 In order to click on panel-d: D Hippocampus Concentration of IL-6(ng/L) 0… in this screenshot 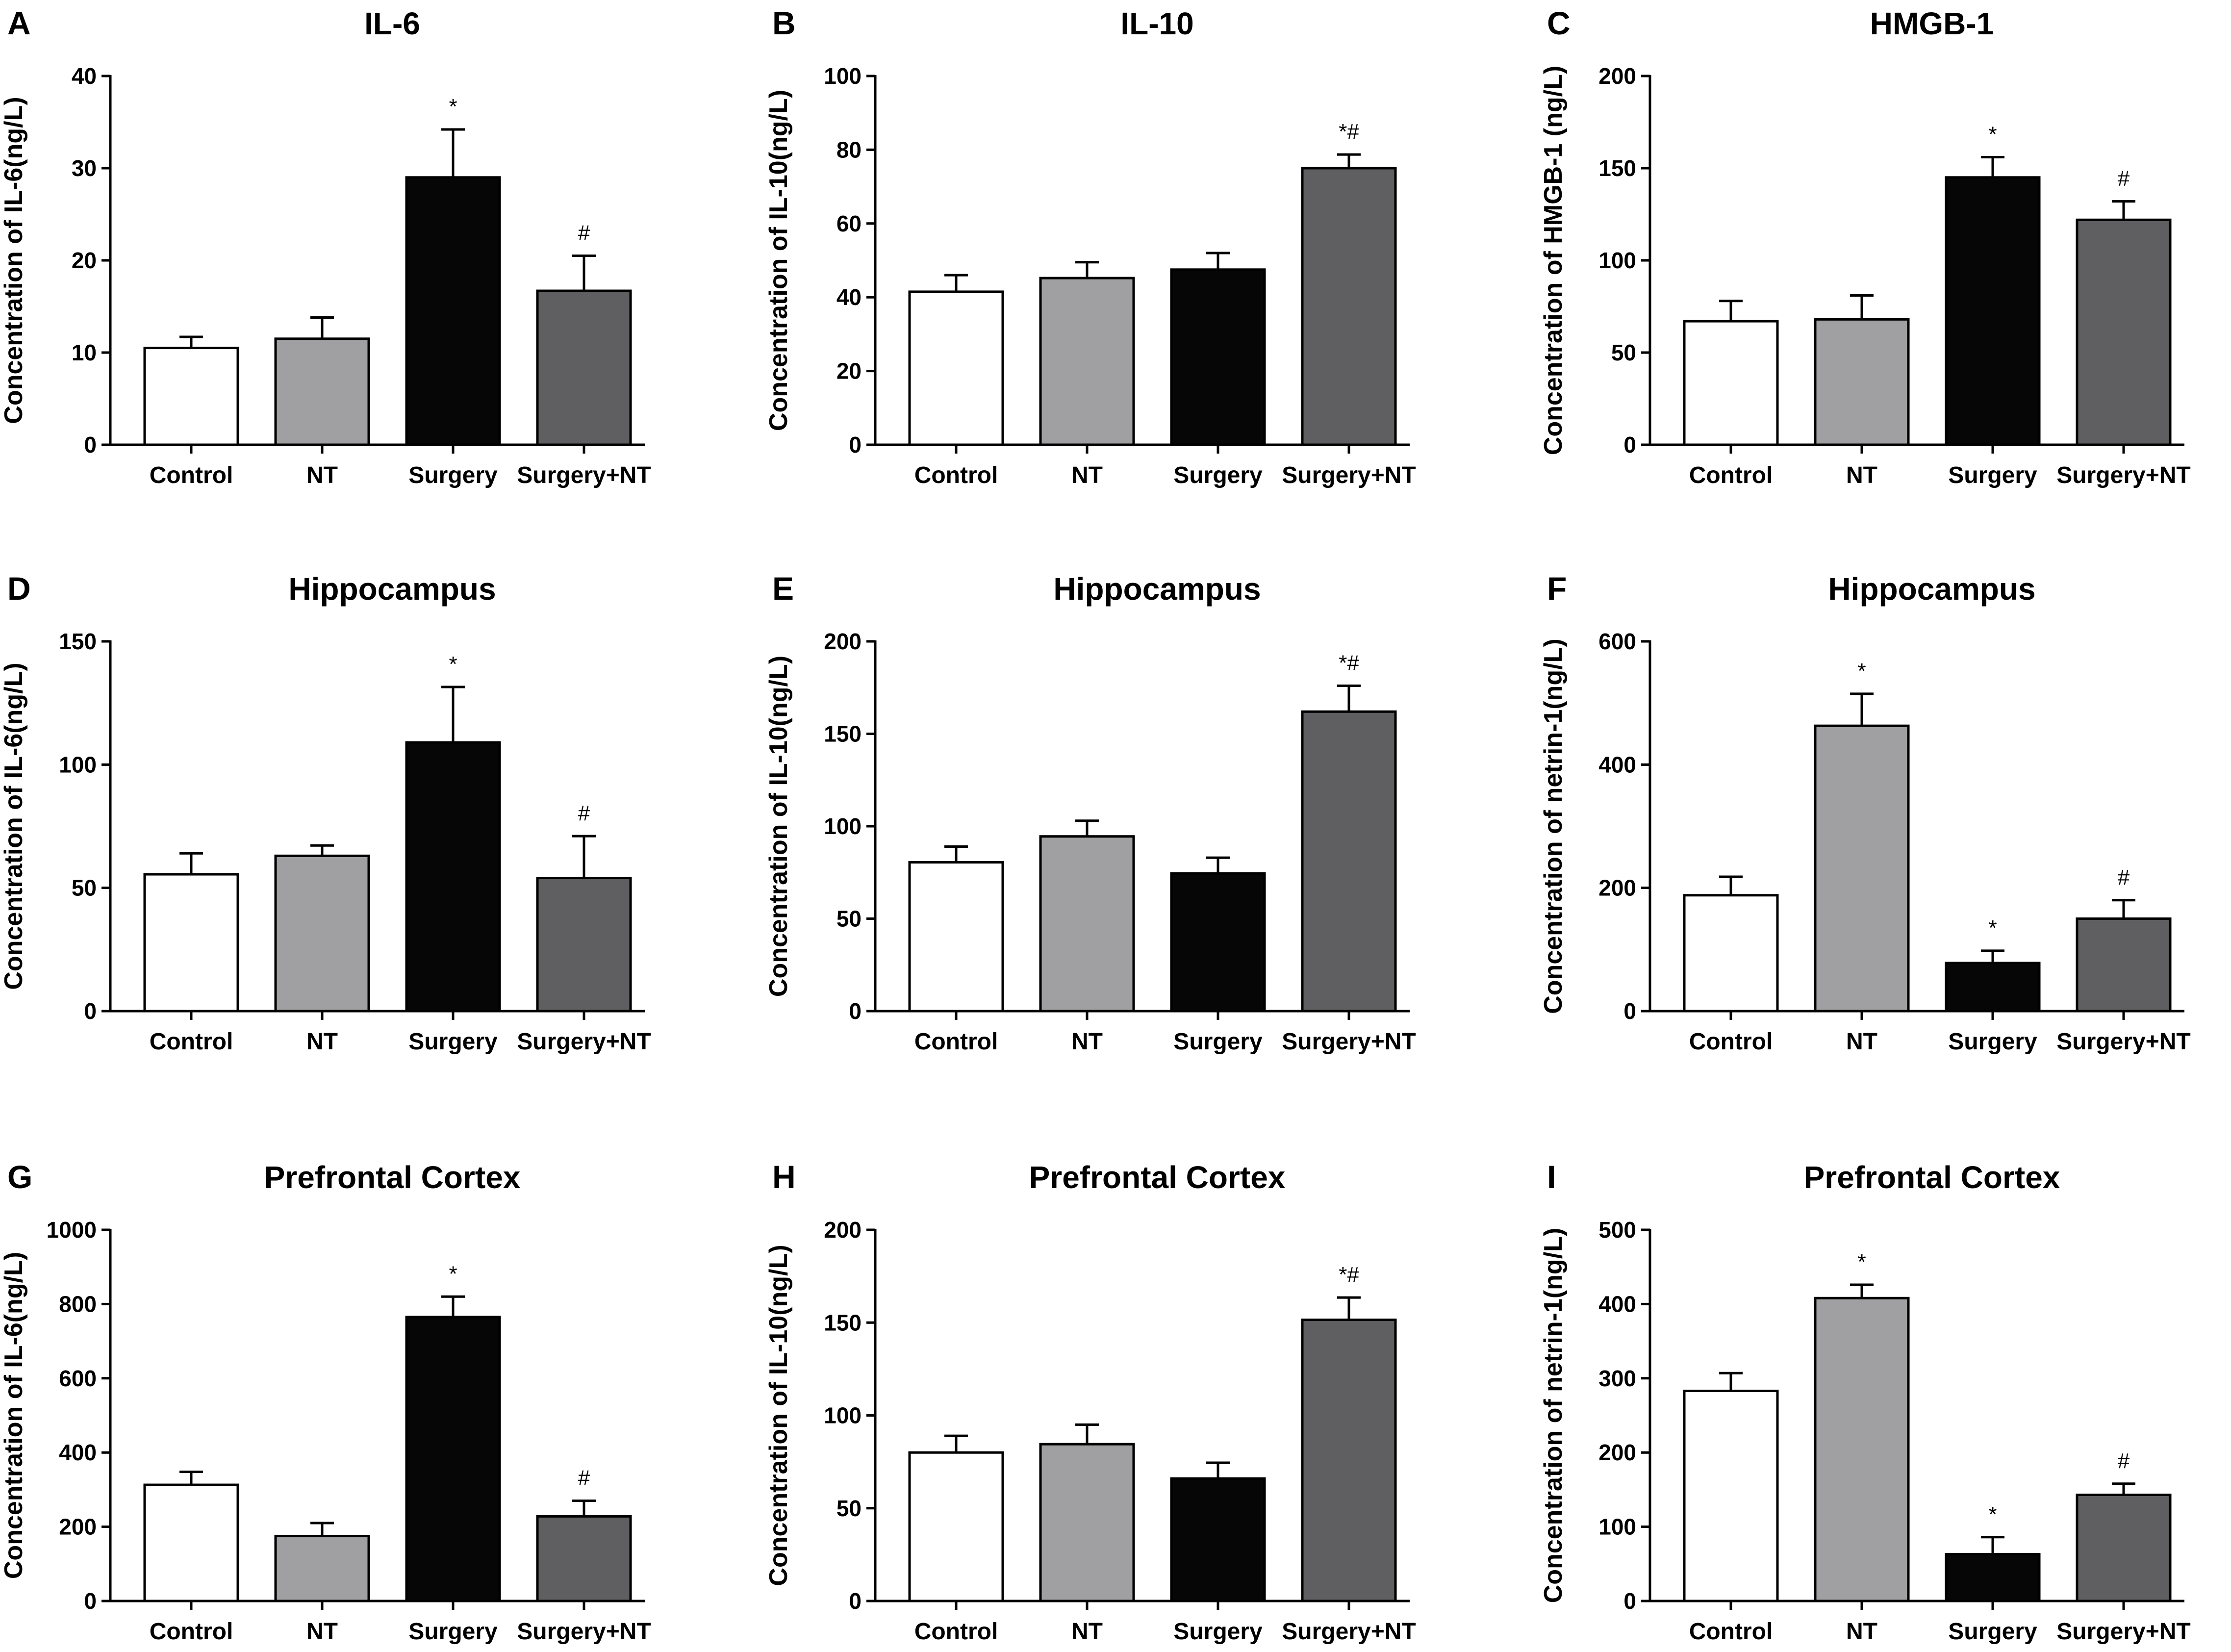, I will do `click(325, 812)`.